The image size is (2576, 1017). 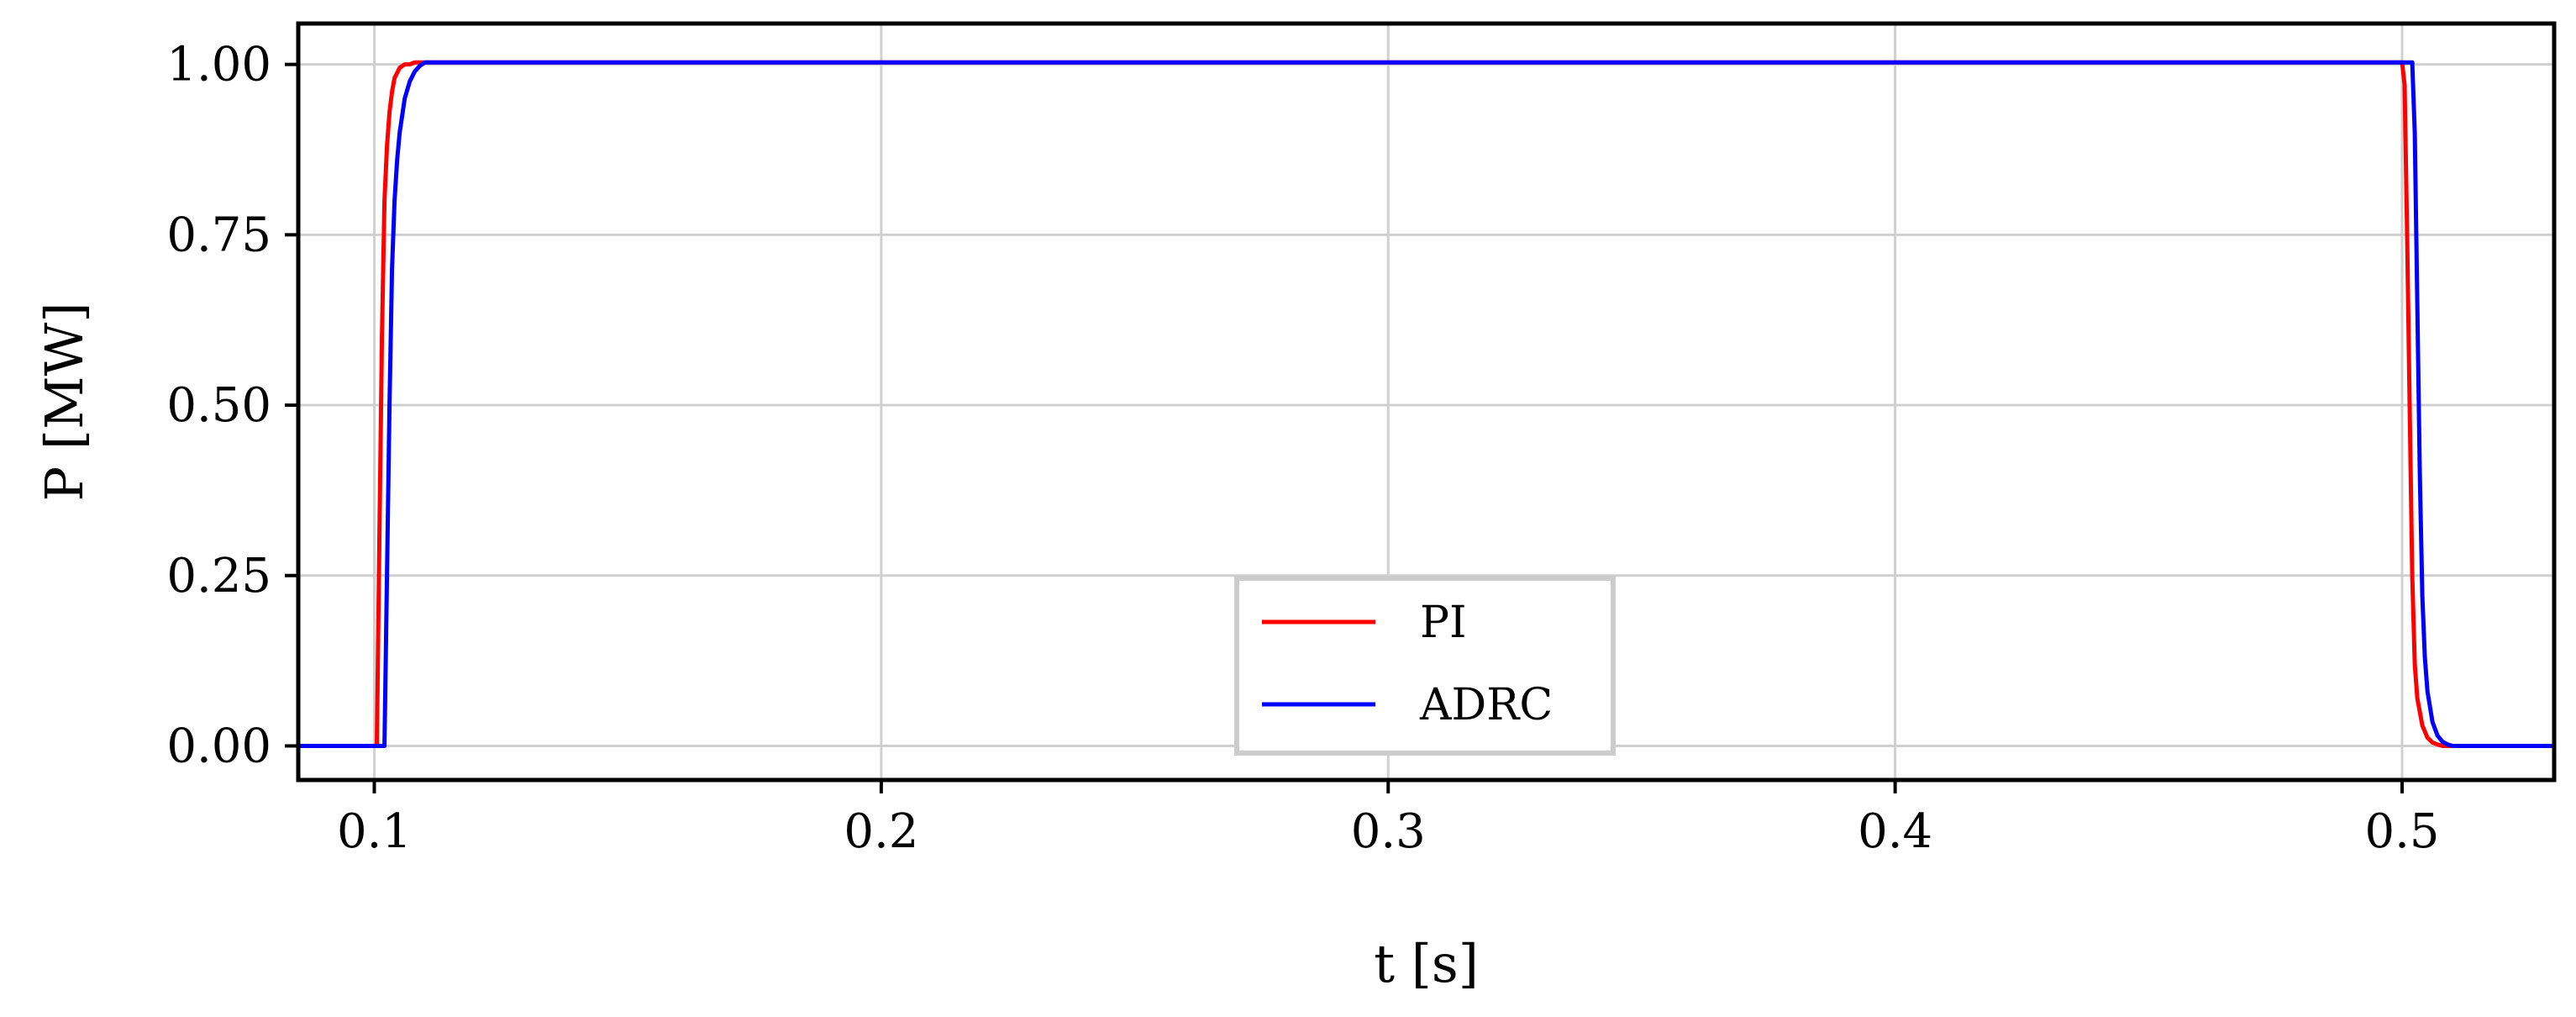 I want to click on y-tick-label: 1.00, so click(x=218, y=65).